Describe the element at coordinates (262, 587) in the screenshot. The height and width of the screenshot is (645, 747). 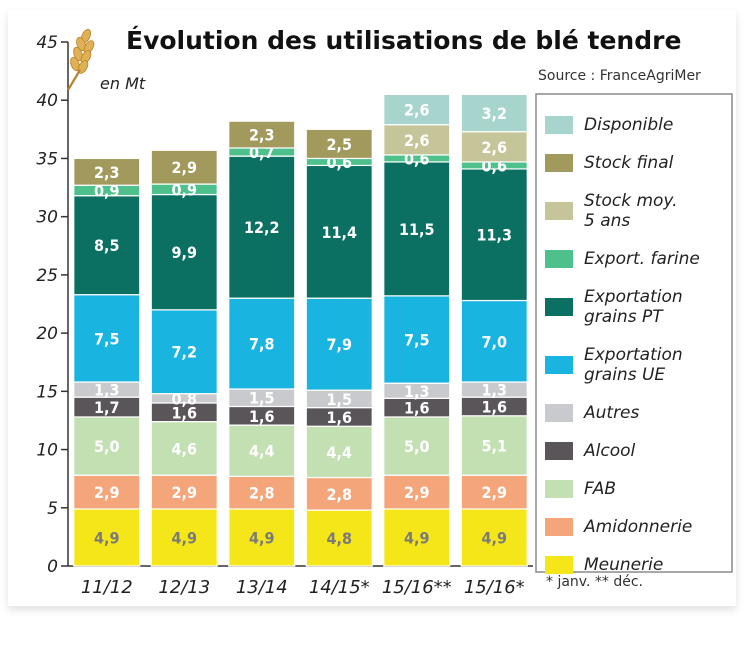
I see `x-tick-label: 13/14` at that location.